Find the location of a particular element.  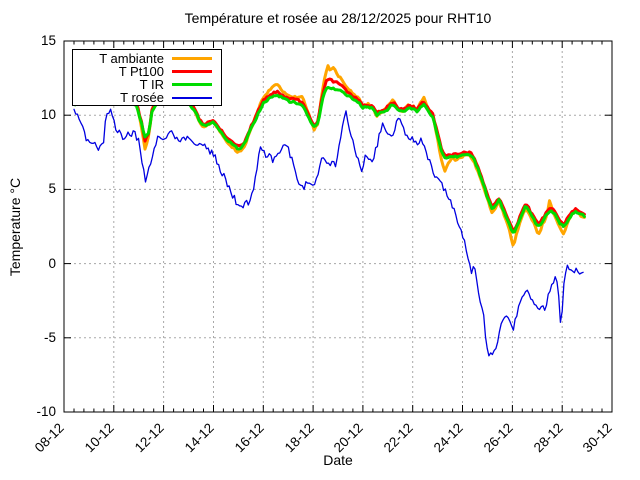

legend-line-sample-red is located at coordinates (192, 71).